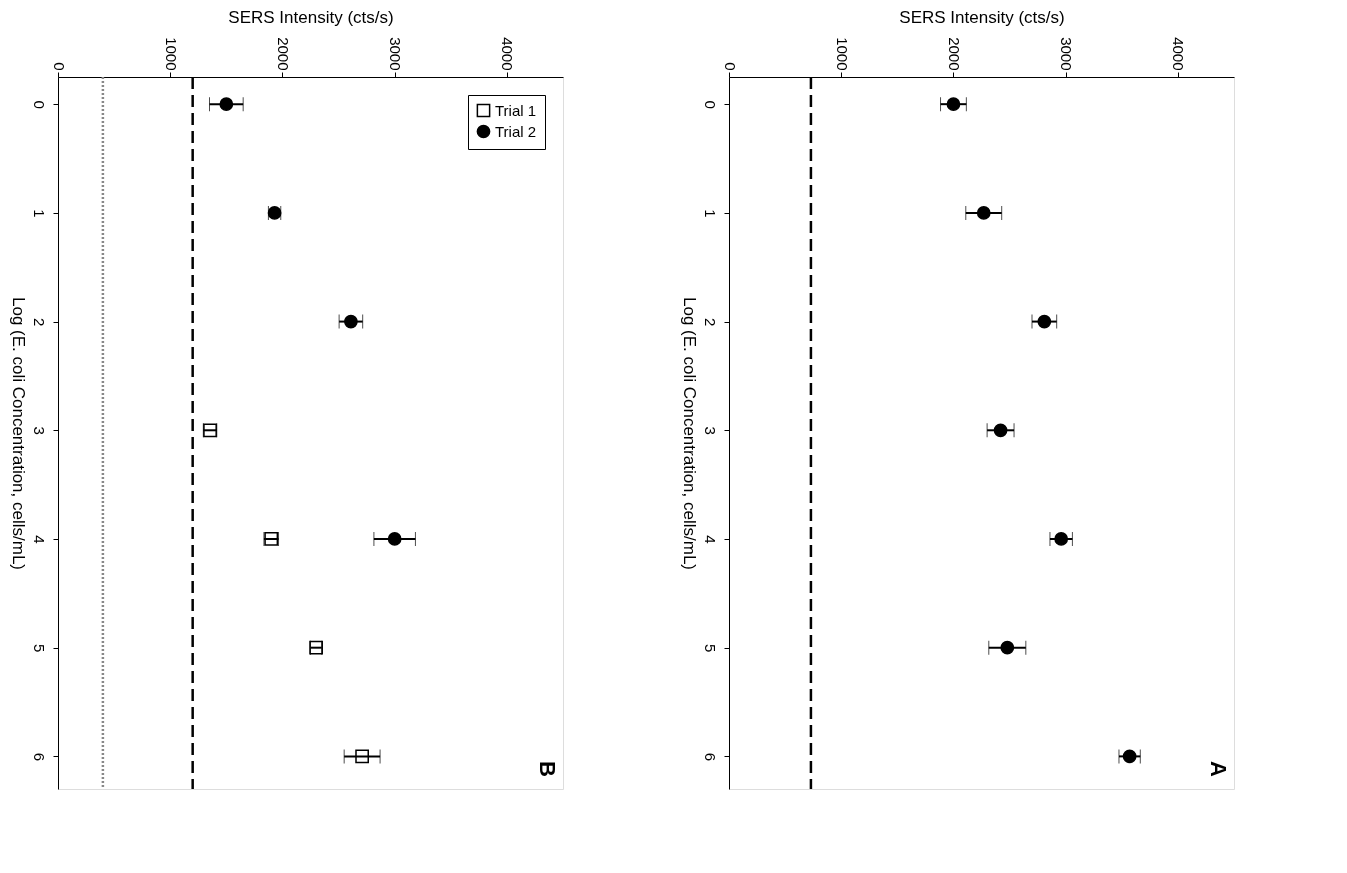 The height and width of the screenshot is (873, 1347). I want to click on legend-label: Trial 1, so click(516, 110).